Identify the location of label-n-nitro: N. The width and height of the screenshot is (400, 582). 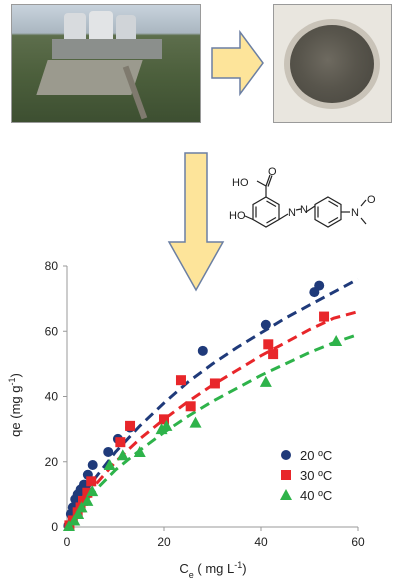
(355, 213).